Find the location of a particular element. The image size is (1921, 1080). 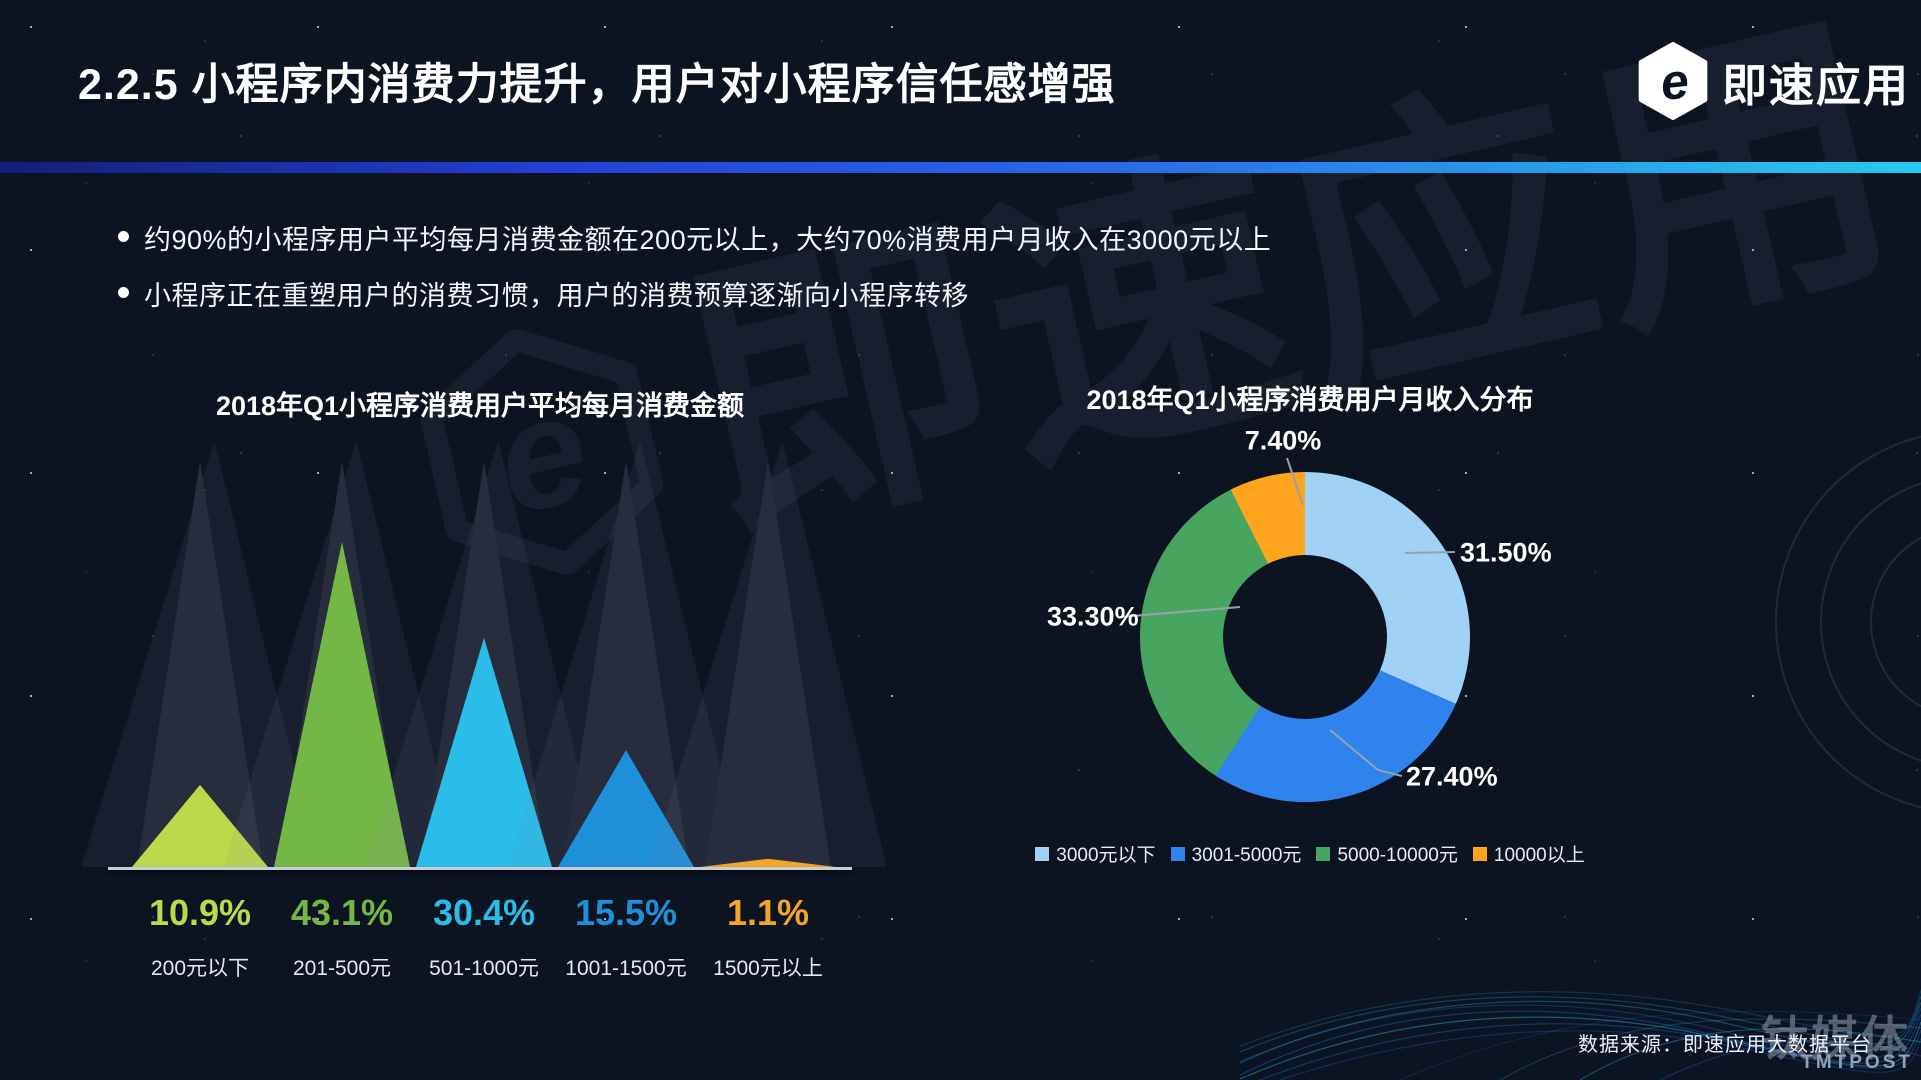

legend-item: 5000-10000元 is located at coordinates (1387, 853).